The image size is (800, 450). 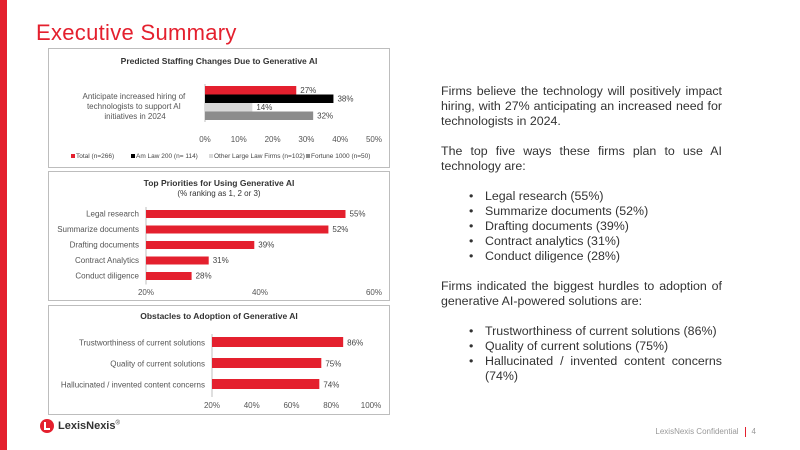 I want to click on data-label: 86%, so click(x=355, y=343).